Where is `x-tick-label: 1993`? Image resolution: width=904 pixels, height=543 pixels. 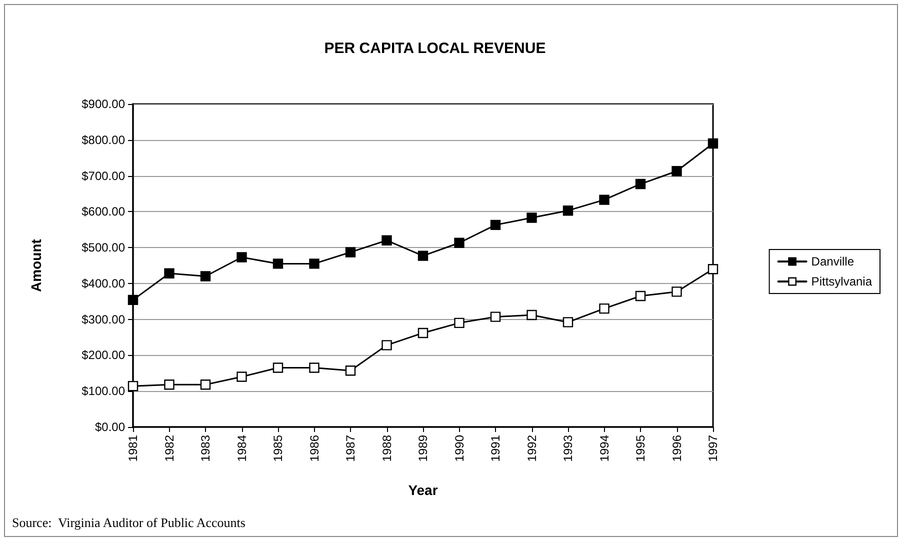 x-tick-label: 1993 is located at coordinates (568, 448).